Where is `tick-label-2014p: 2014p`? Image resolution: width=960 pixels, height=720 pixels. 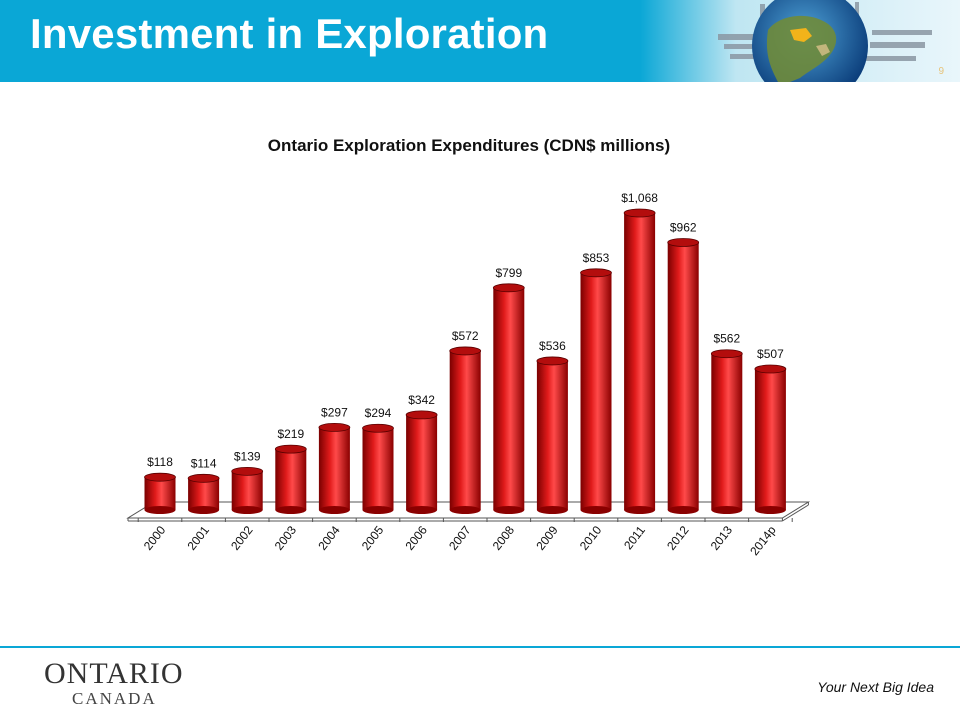
tick-label-2014p: 2014p is located at coordinates (763, 540).